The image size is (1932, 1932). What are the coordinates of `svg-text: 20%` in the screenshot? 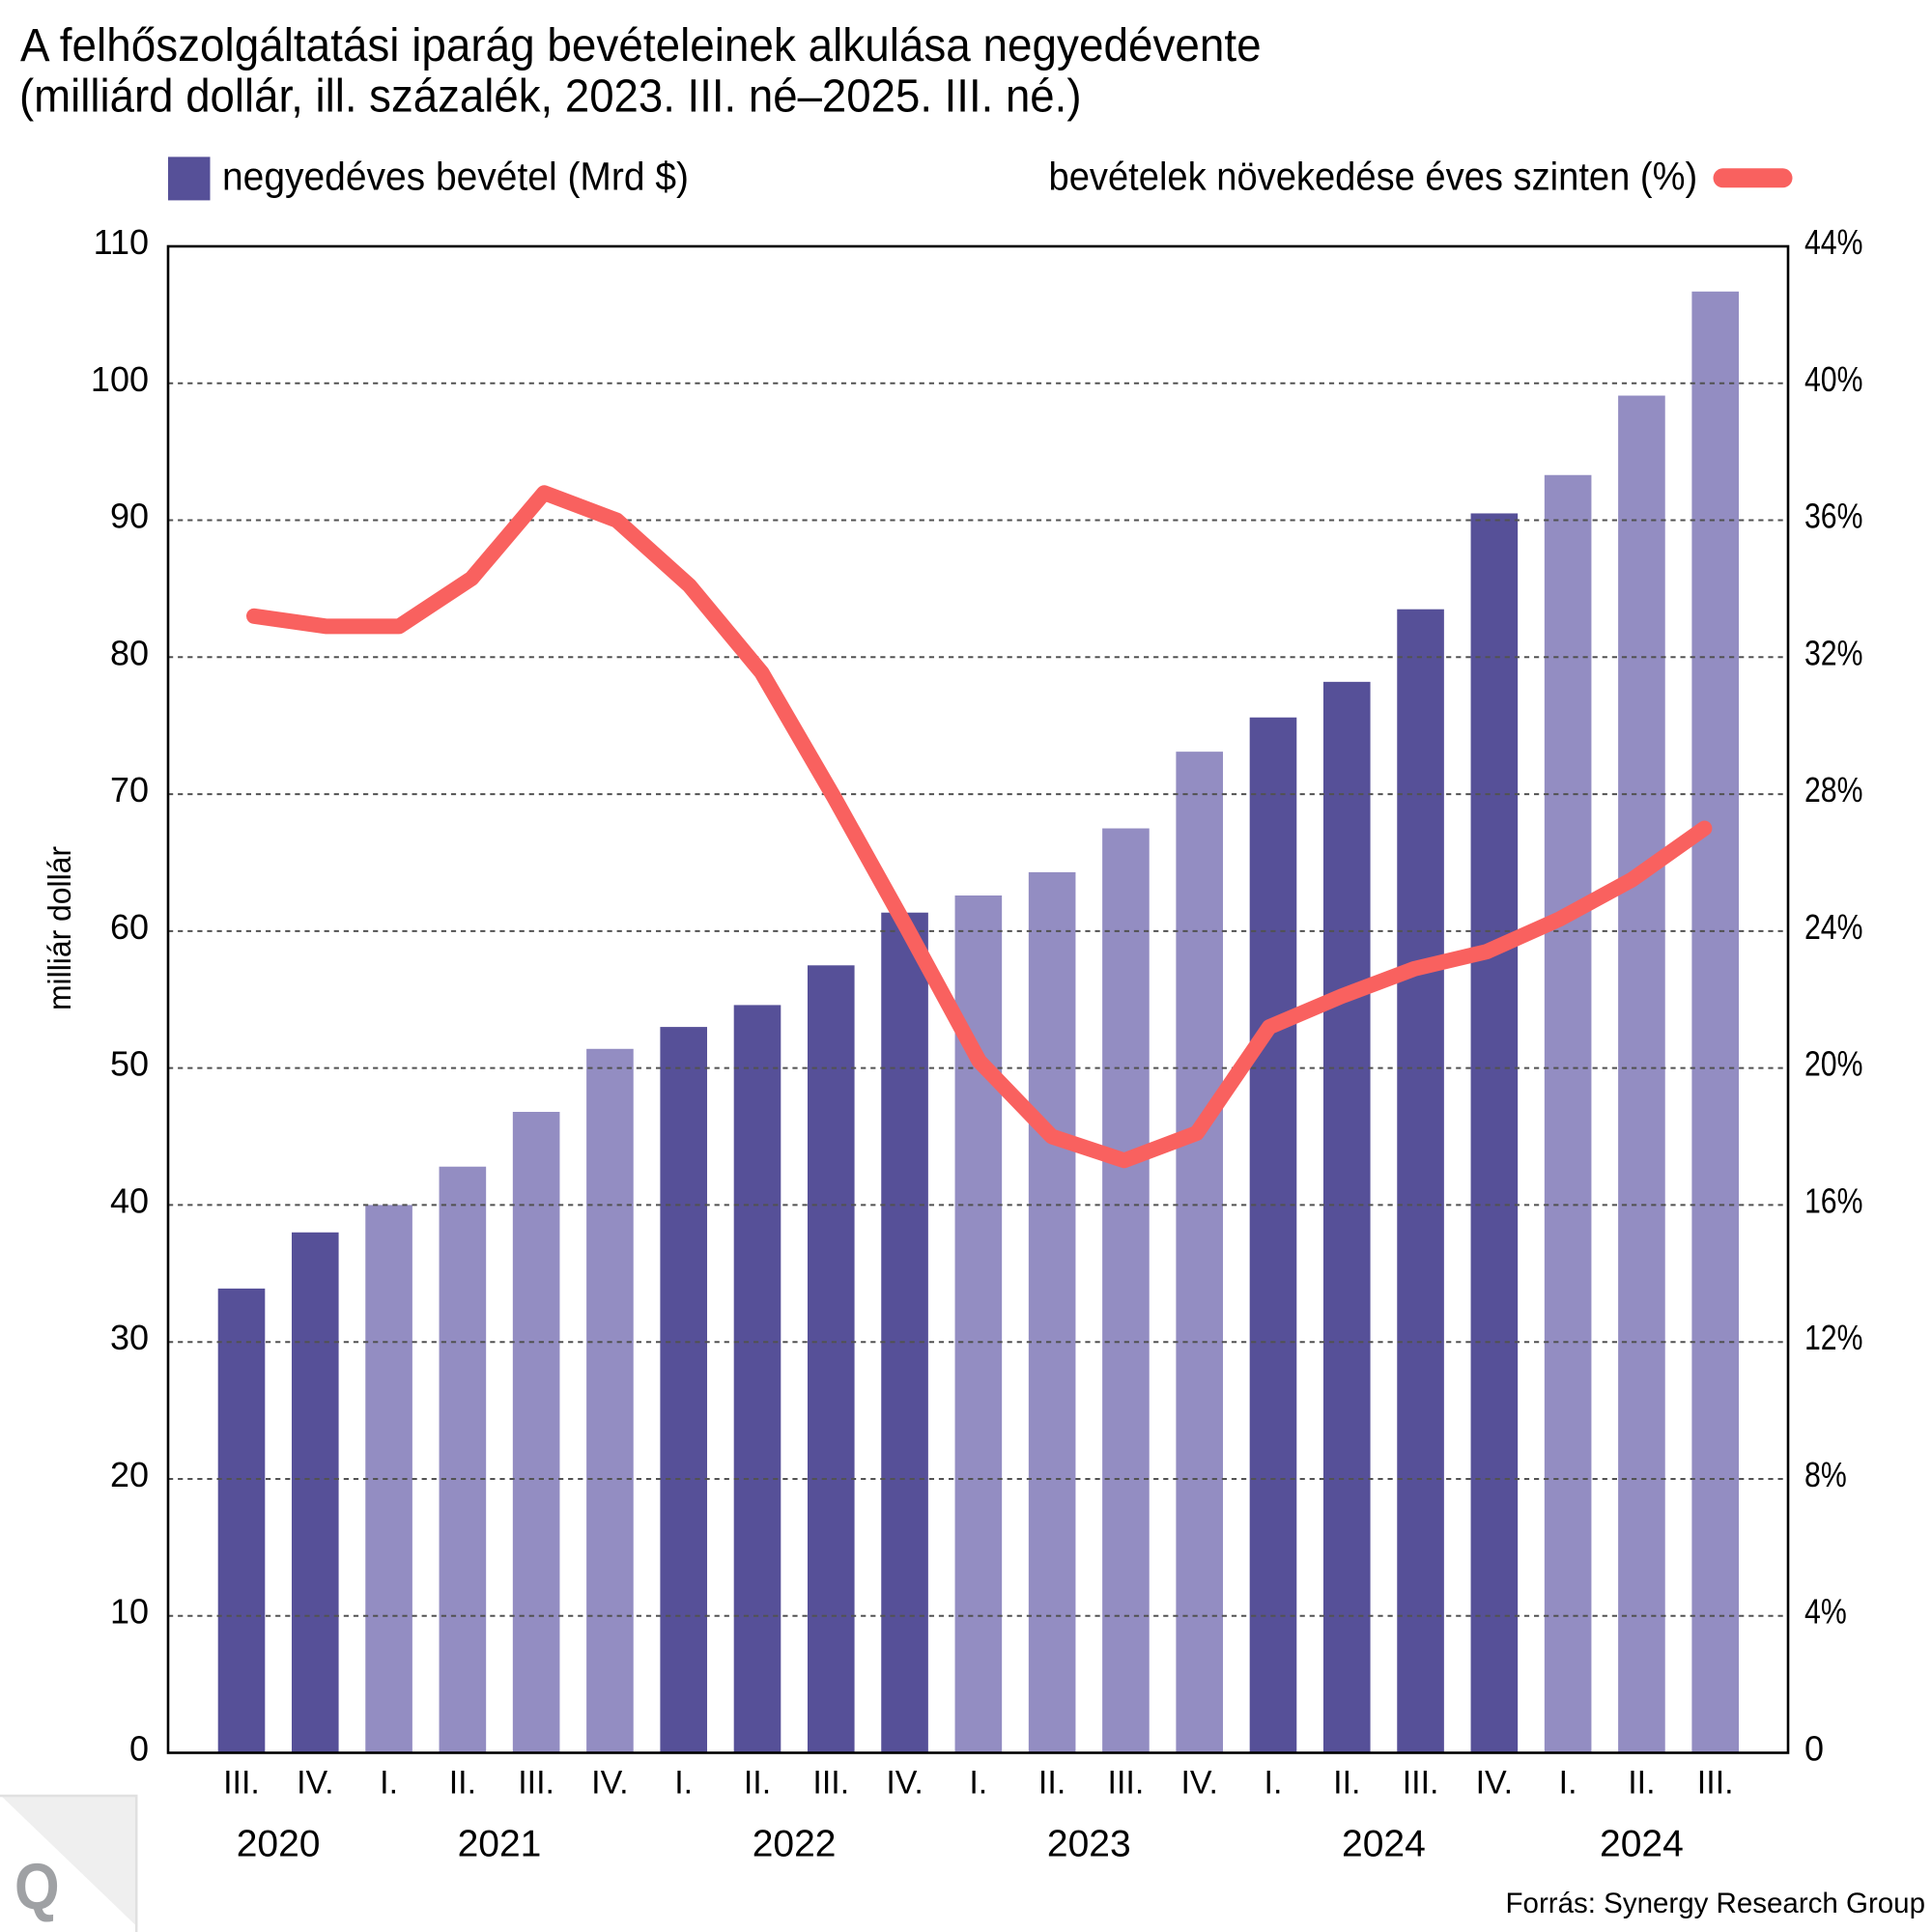 It's located at (1833, 1064).